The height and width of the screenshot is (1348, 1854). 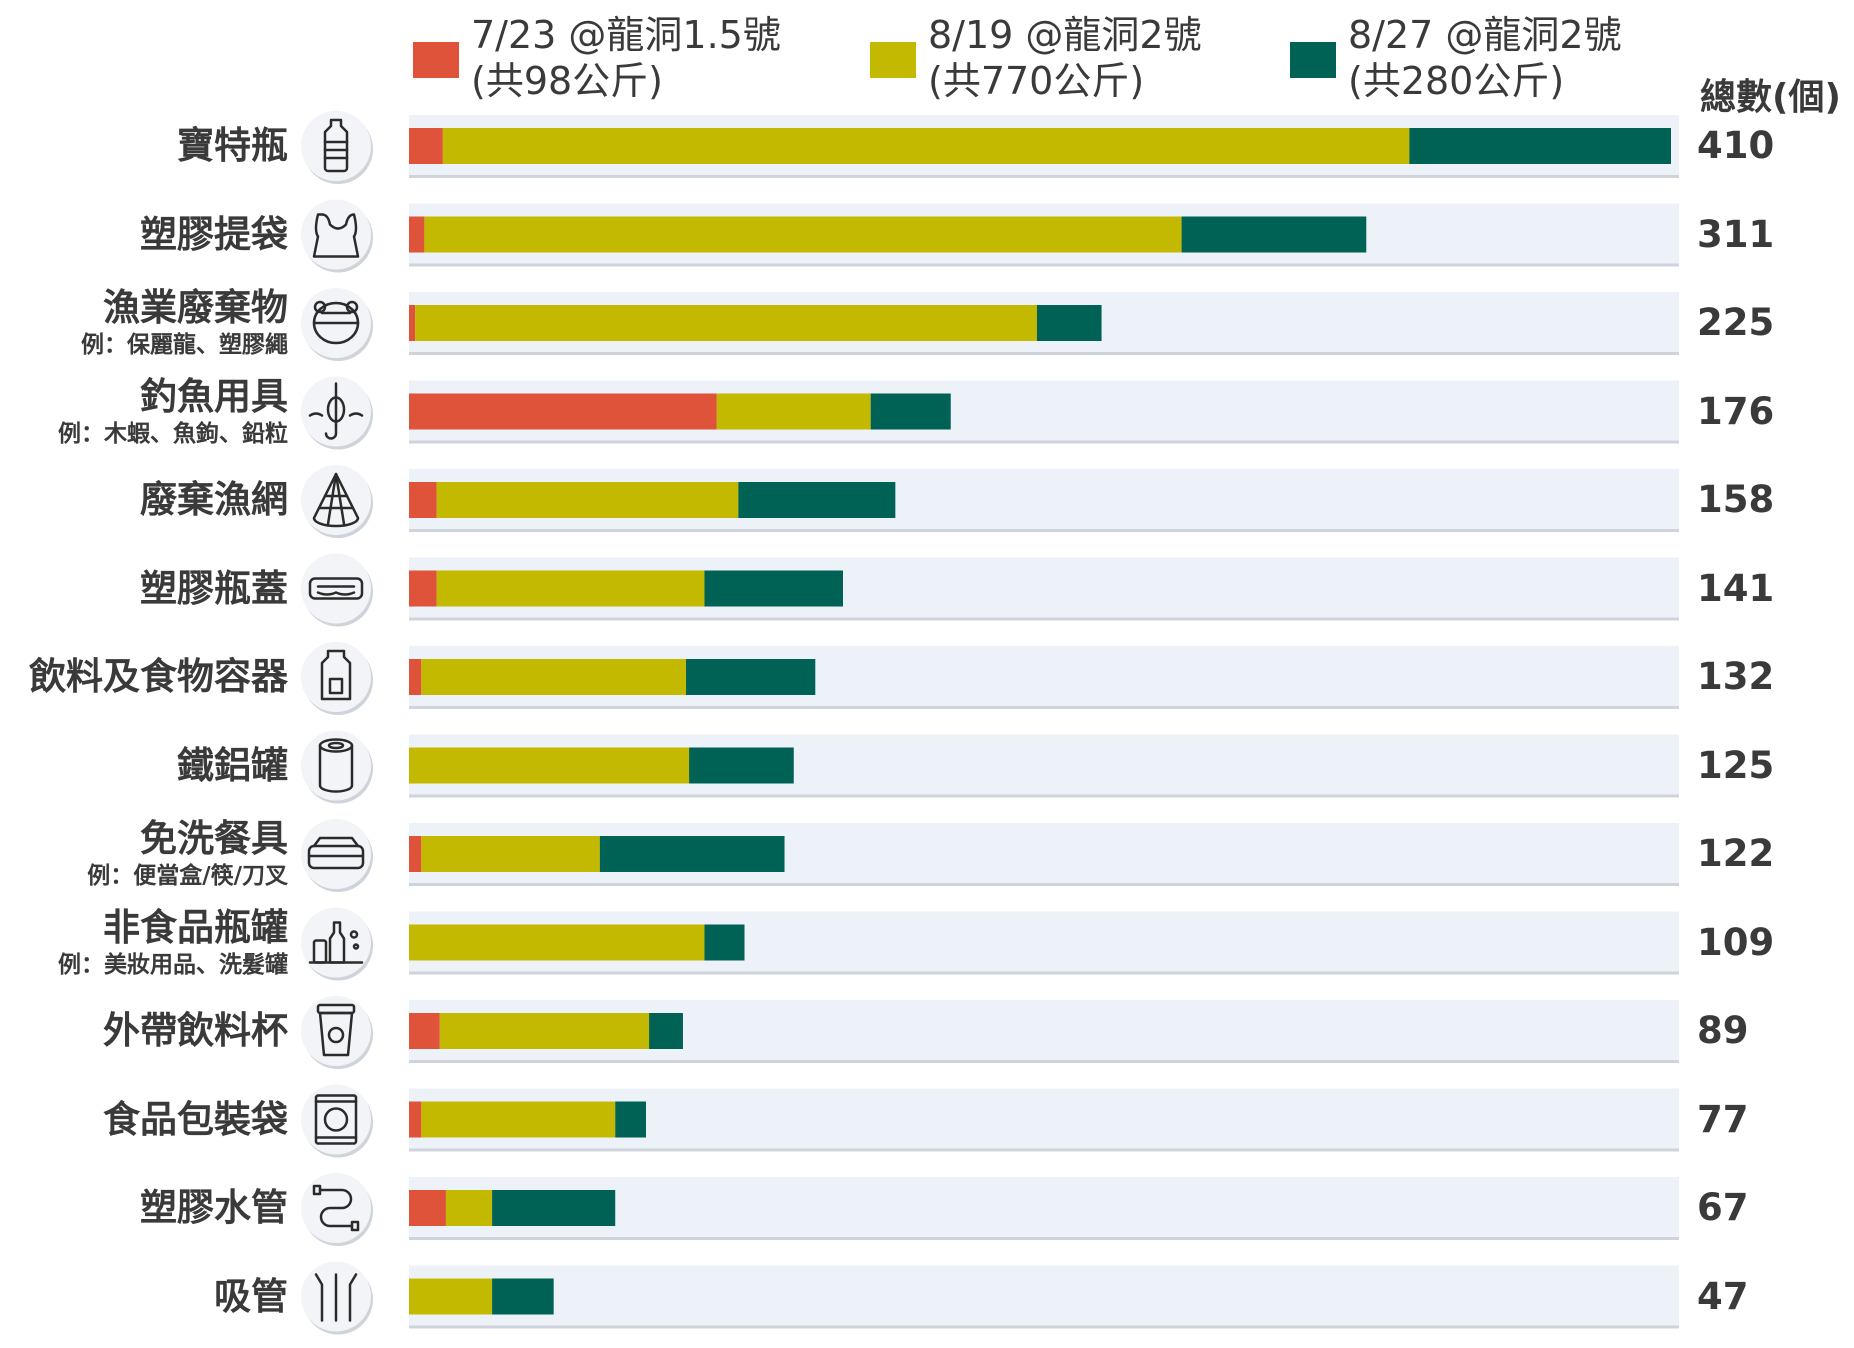 I want to click on straws-icon, so click(x=337, y=1298).